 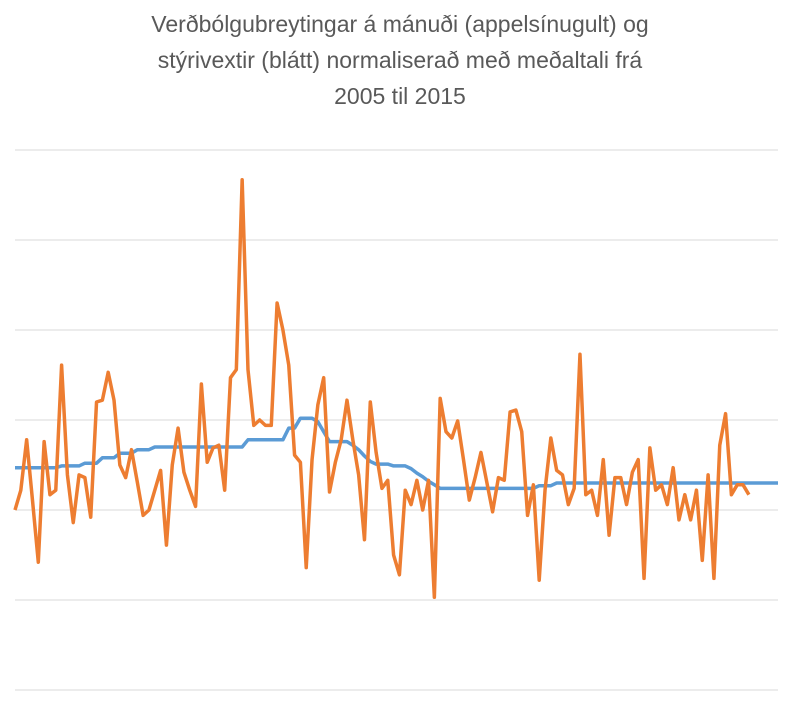 What do you see at coordinates (400, 96) in the screenshot?
I see `chart-title: 2005 til 2015` at bounding box center [400, 96].